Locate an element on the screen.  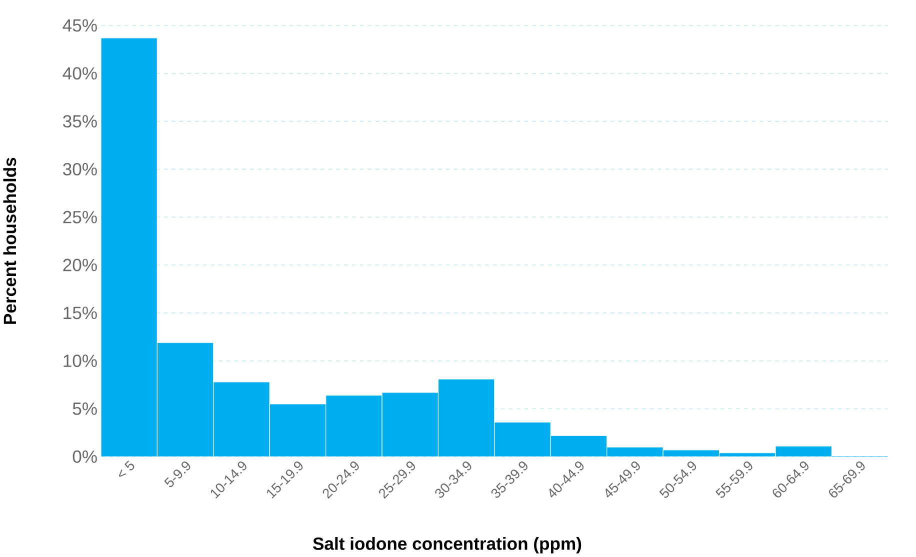
y-tick-label: 20% is located at coordinates (80, 265).